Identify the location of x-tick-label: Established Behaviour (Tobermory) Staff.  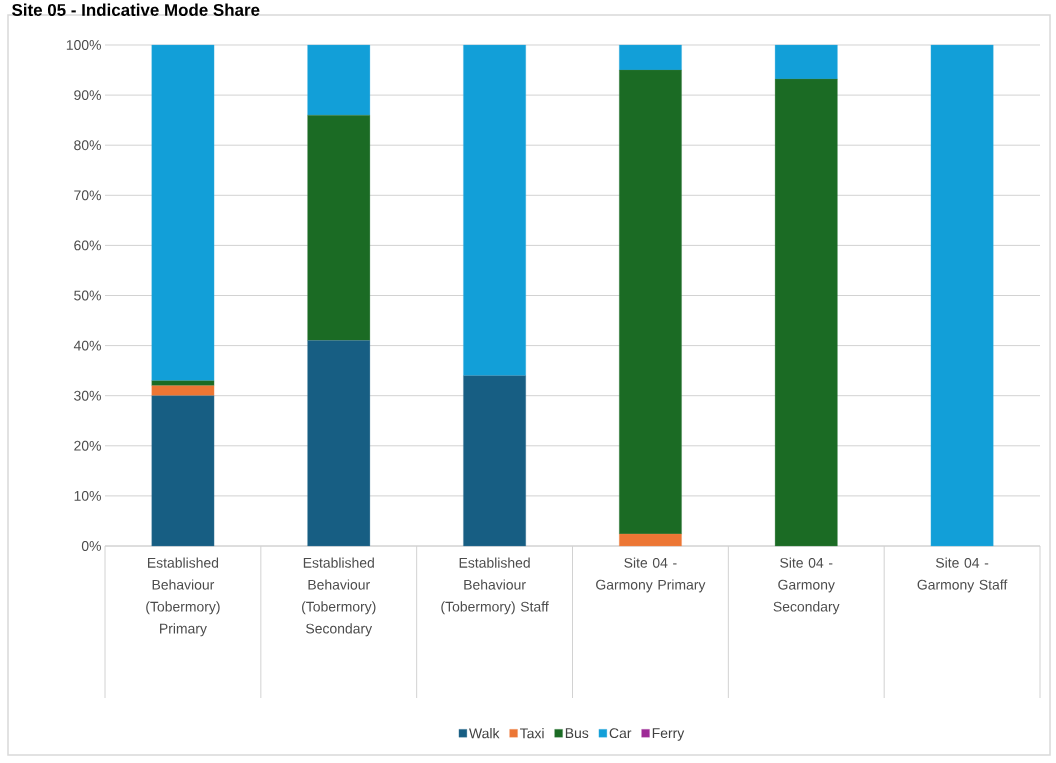
(495, 586).